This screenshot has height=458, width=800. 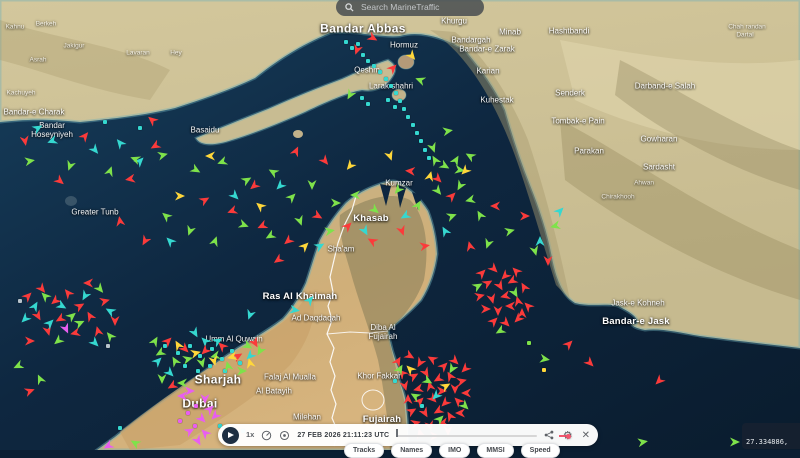 What do you see at coordinates (250, 435) in the screenshot?
I see `playback-speed-button: 1x` at bounding box center [250, 435].